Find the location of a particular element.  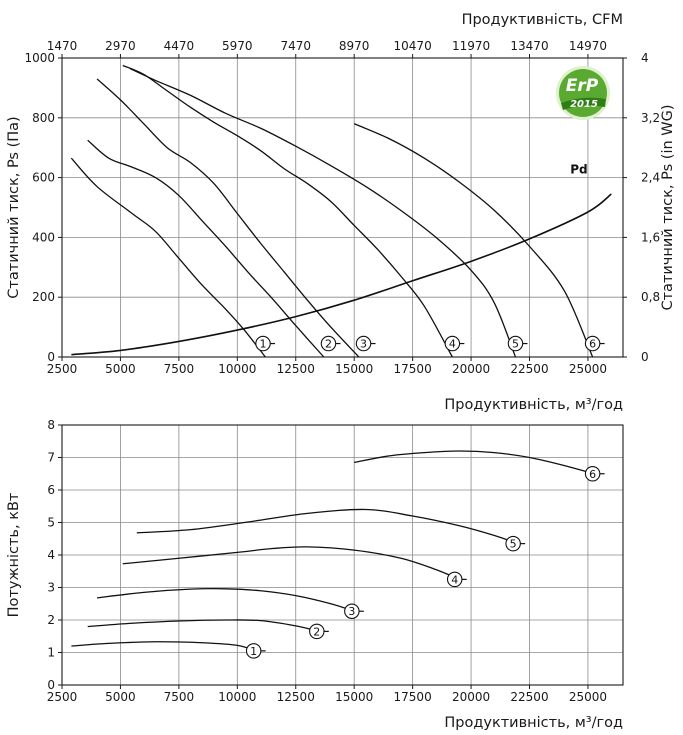

x2-tick-label: 1470 is located at coordinates (62, 46).